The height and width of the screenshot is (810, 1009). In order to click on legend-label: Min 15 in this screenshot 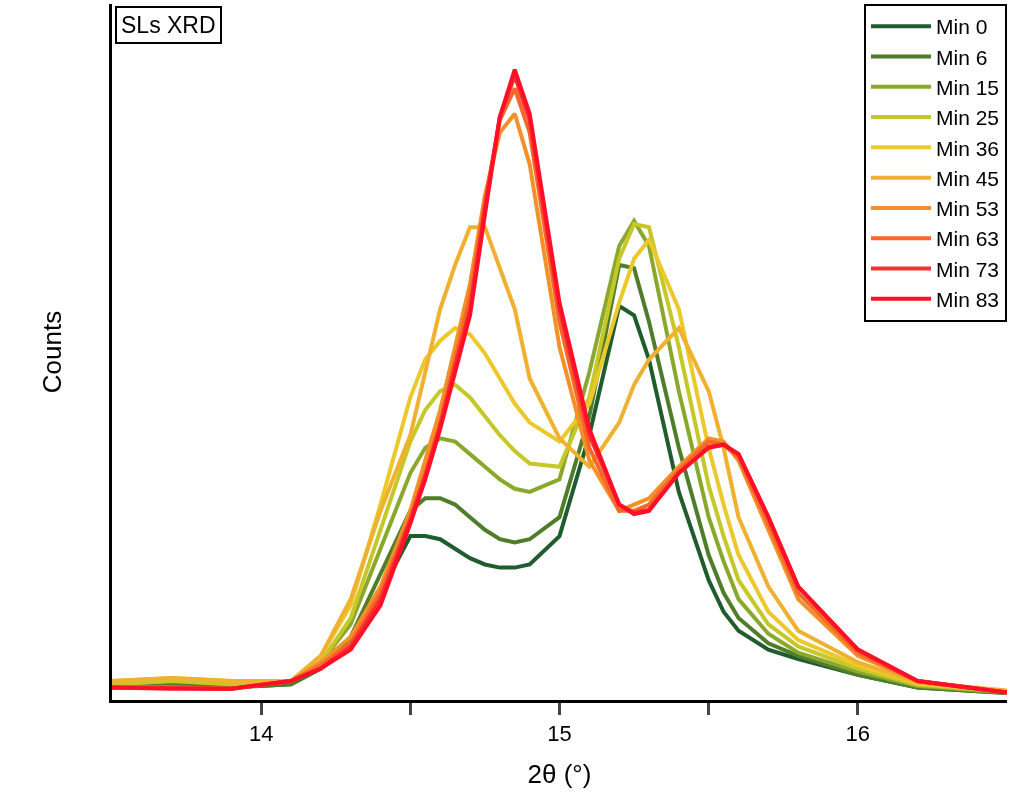, I will do `click(968, 87)`.